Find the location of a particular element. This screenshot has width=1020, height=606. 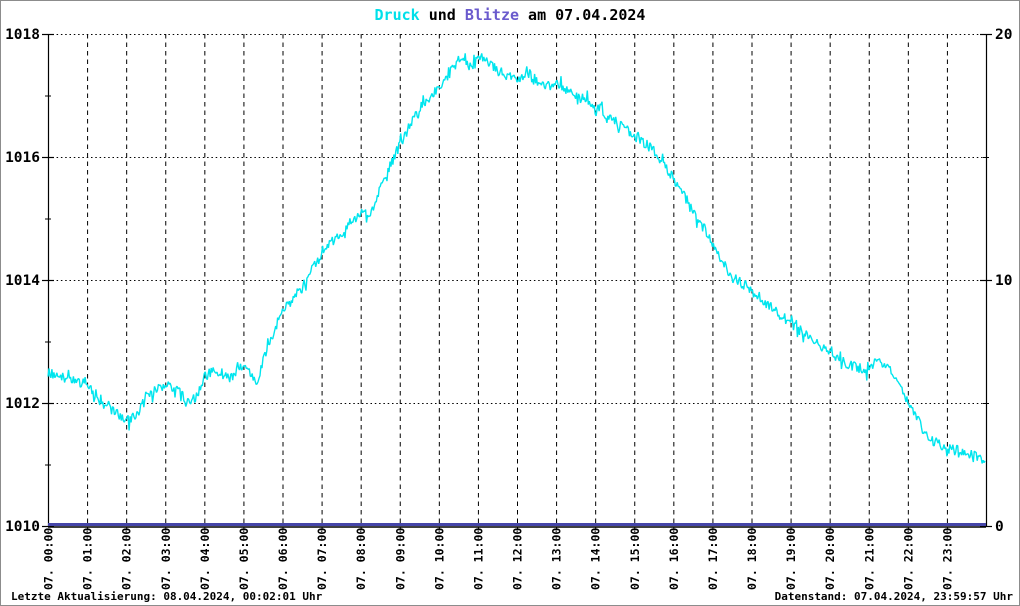

x-axis-label: 07. 19:00 is located at coordinates (791, 559).